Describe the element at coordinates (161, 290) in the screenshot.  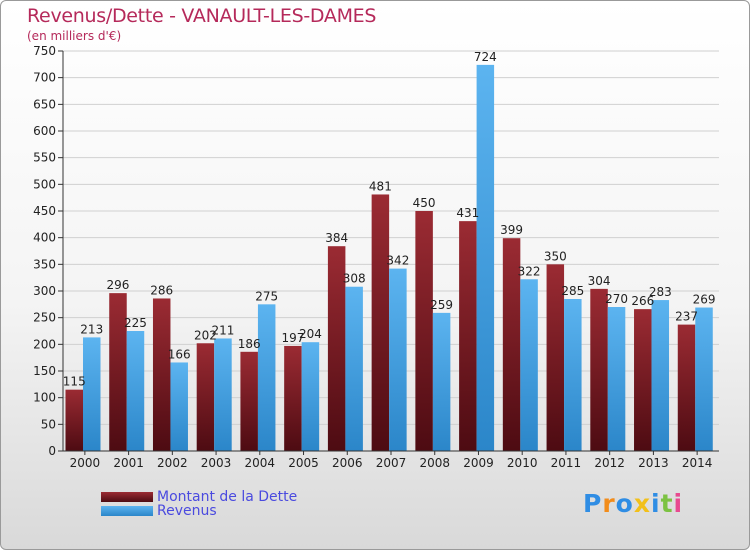
I see `data-label-dette-2002: 286` at that location.